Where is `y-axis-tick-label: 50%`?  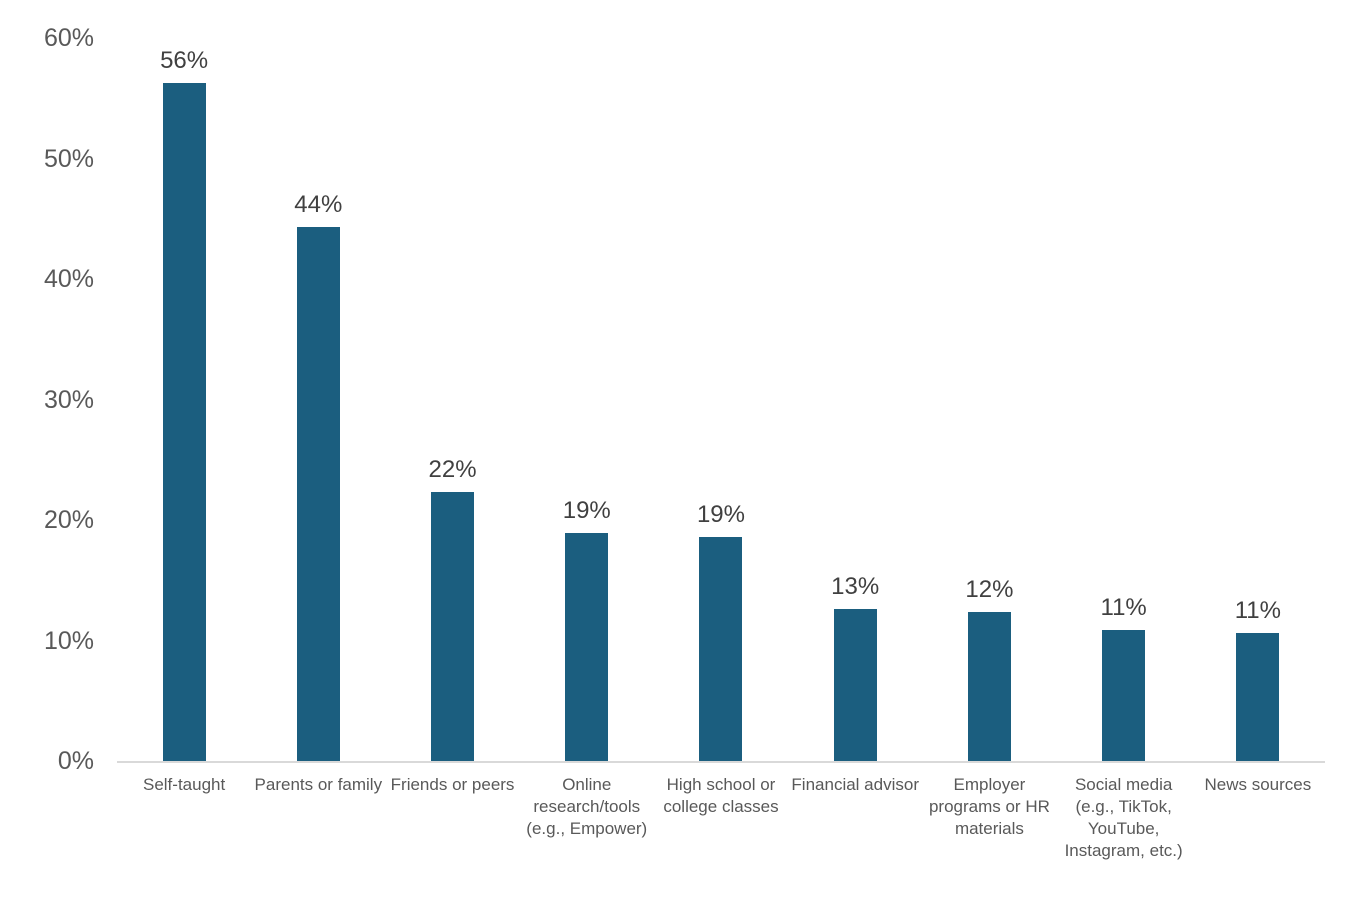 y-axis-tick-label: 50% is located at coordinates (68, 158).